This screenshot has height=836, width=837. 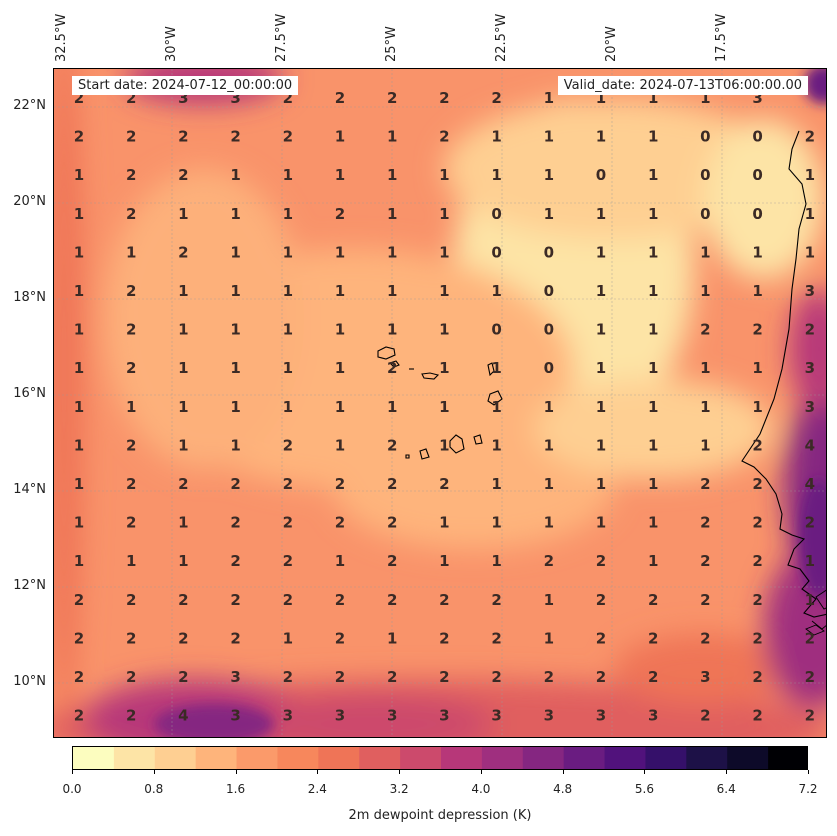 What do you see at coordinates (61, 37) in the screenshot?
I see `longitude-label: 32.5°W` at bounding box center [61, 37].